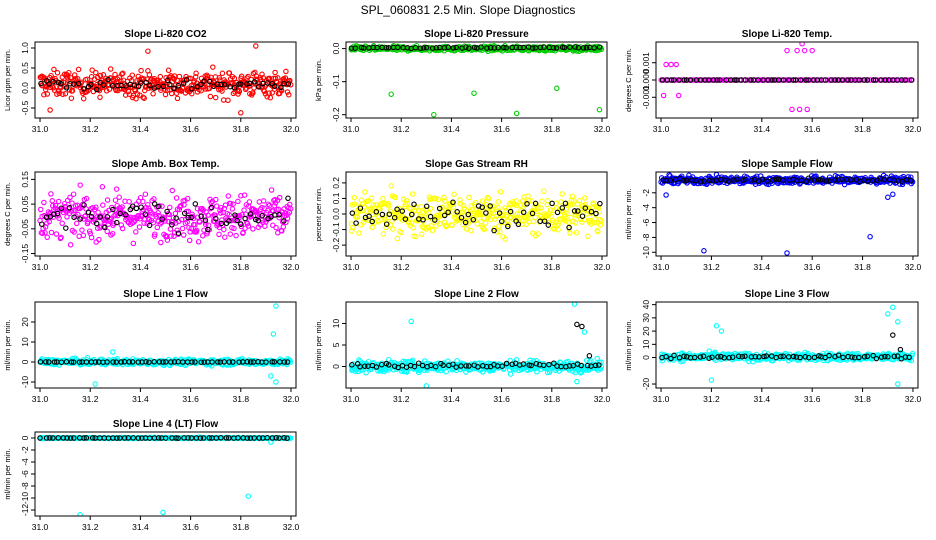 Image resolution: width=936 pixels, height=540 pixels. What do you see at coordinates (336, 229) in the screenshot?
I see `y-tick-label: -0.1` at bounding box center [336, 229].